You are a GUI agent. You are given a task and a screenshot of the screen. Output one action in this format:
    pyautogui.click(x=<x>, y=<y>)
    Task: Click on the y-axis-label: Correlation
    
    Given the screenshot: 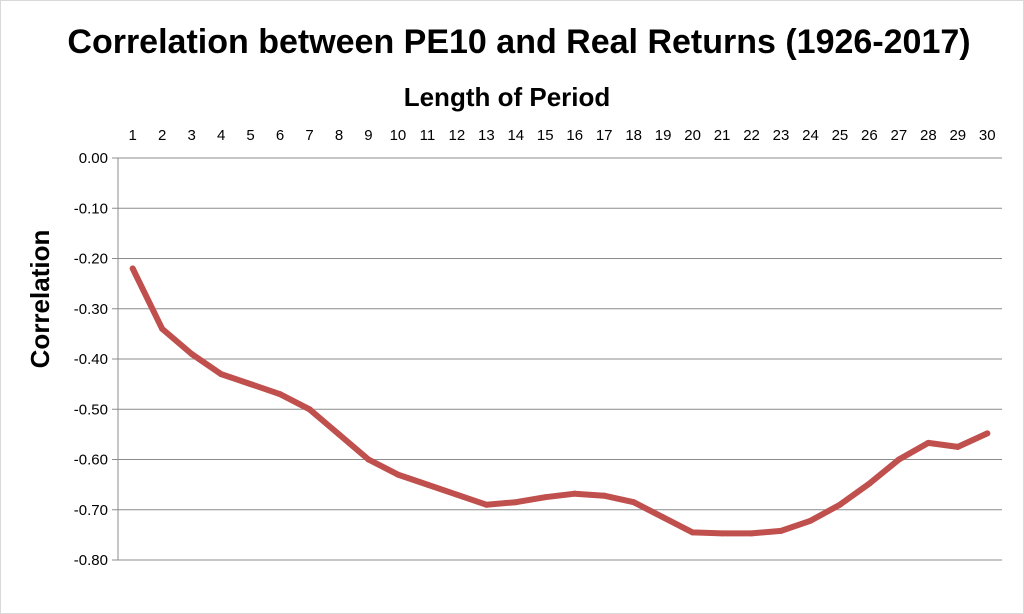 What is the action you would take?
    pyautogui.click(x=40, y=299)
    